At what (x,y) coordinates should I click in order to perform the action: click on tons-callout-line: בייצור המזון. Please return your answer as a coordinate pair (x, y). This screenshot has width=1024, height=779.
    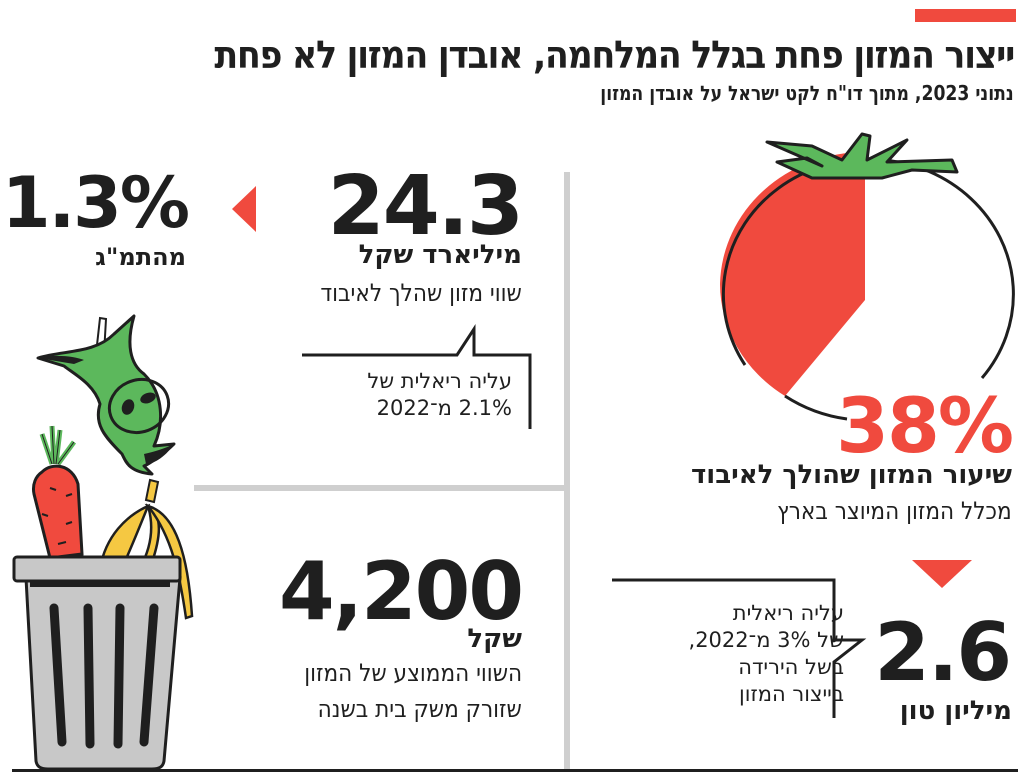
    Looking at the image, I should click on (791, 694).